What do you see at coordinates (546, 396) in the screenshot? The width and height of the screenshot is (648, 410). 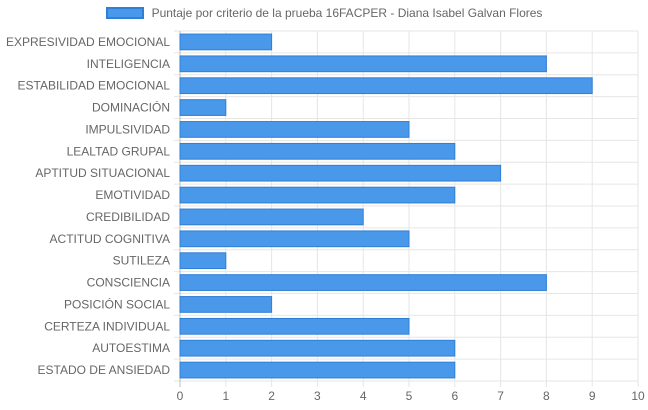 I see `x-tick-label: 8` at bounding box center [546, 396].